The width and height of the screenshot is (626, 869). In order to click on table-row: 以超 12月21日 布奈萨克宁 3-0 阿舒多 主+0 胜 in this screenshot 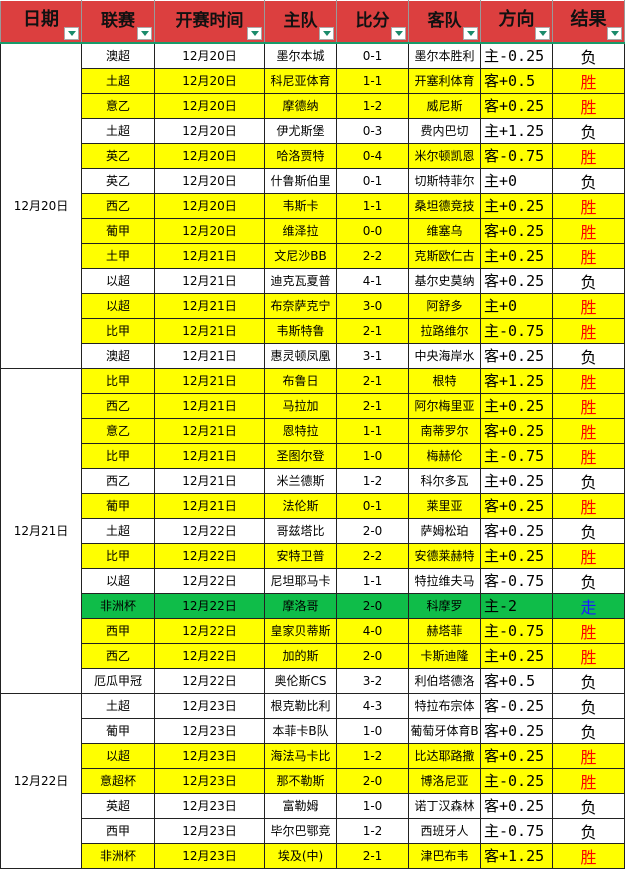, I will do `click(313, 305)`.